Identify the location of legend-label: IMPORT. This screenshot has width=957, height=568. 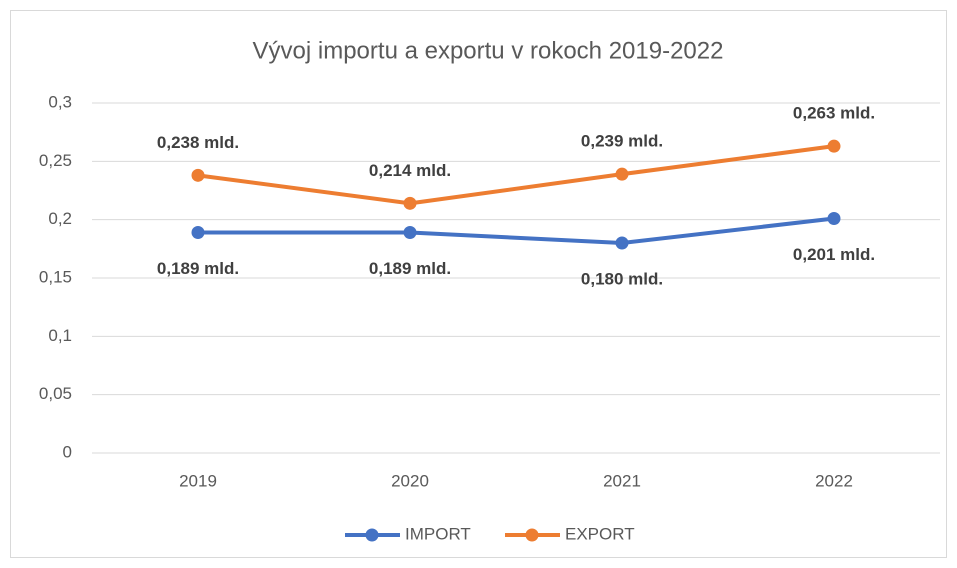
(438, 533).